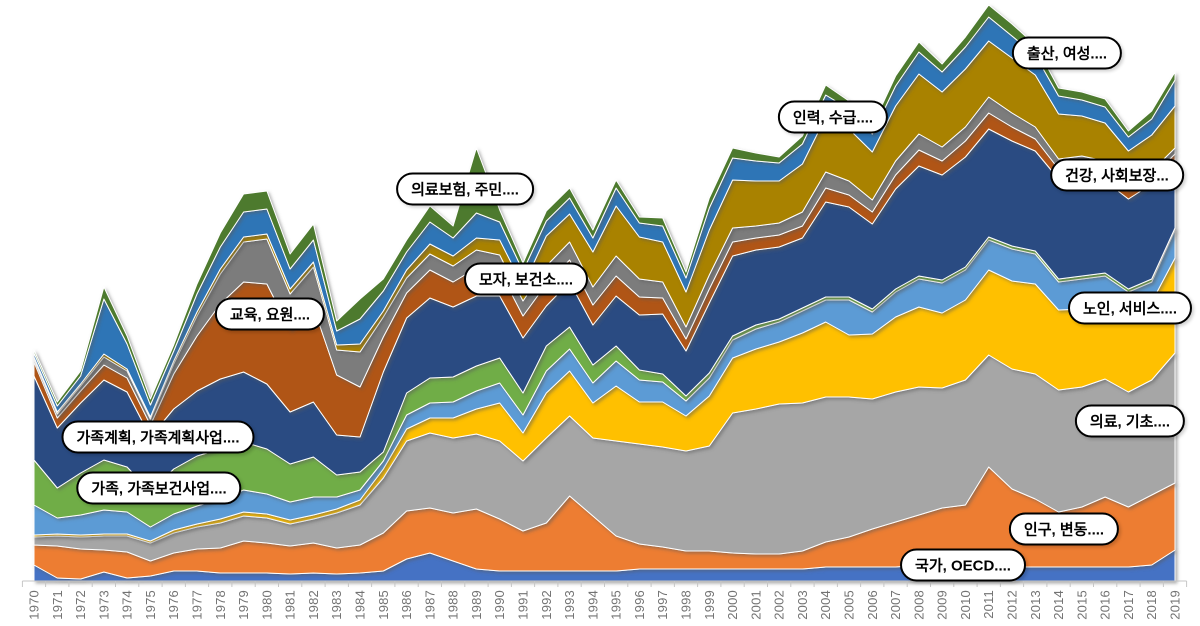 The height and width of the screenshot is (626, 1200). Describe the element at coordinates (499, 605) in the screenshot. I see `x-axis-year-label: 1990` at that location.